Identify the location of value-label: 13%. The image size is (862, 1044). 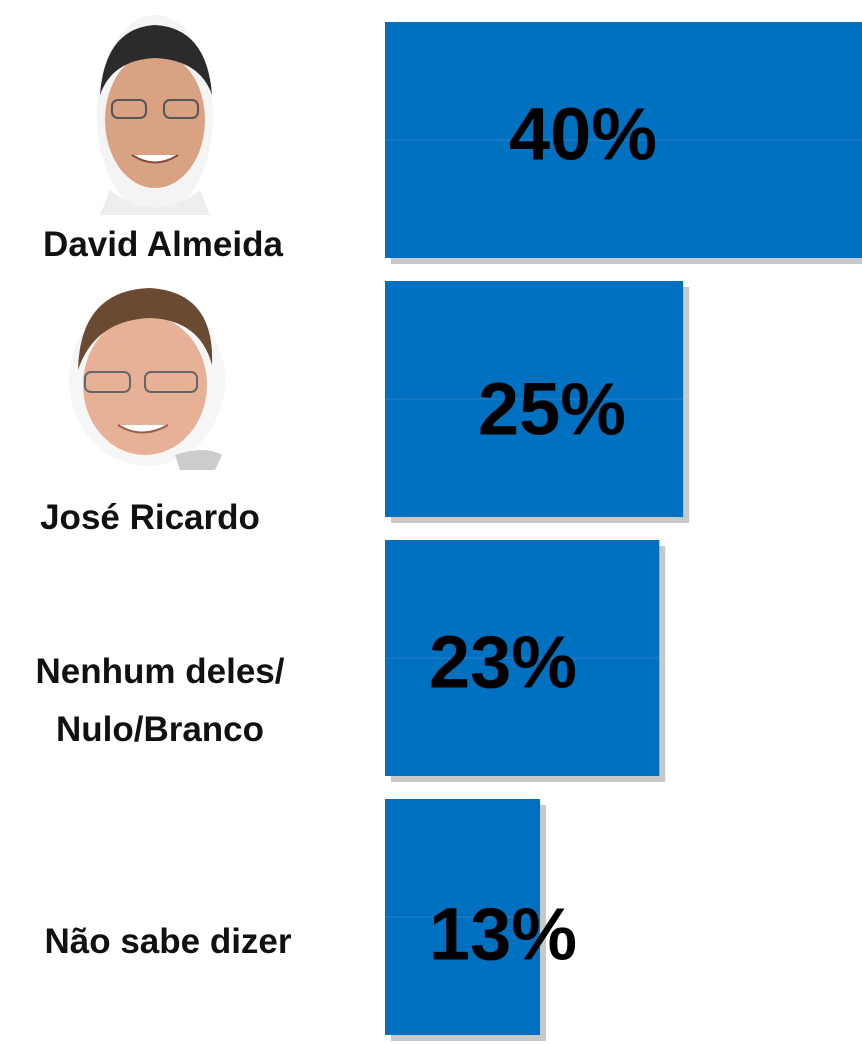
(503, 934).